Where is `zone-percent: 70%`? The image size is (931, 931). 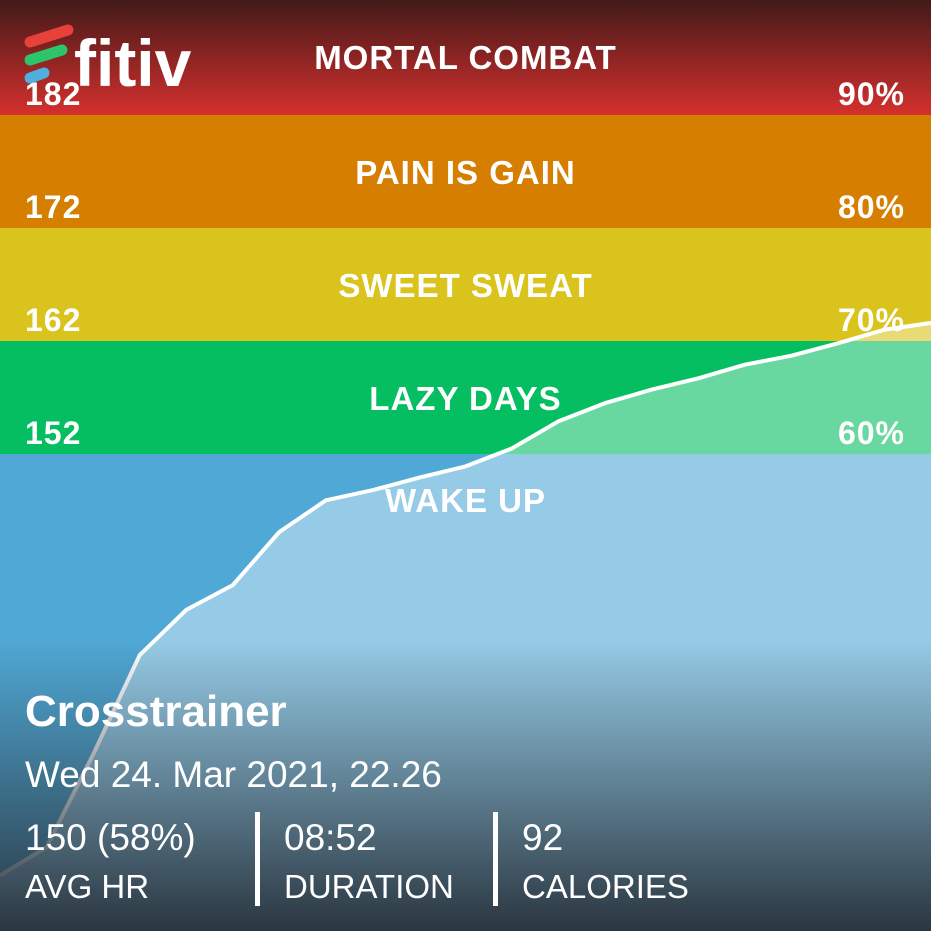
zone-percent: 70% is located at coordinates (871, 320).